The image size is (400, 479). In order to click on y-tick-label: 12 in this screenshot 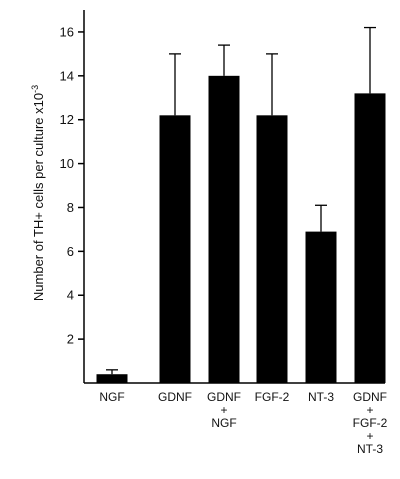, I will do `click(67, 119)`.